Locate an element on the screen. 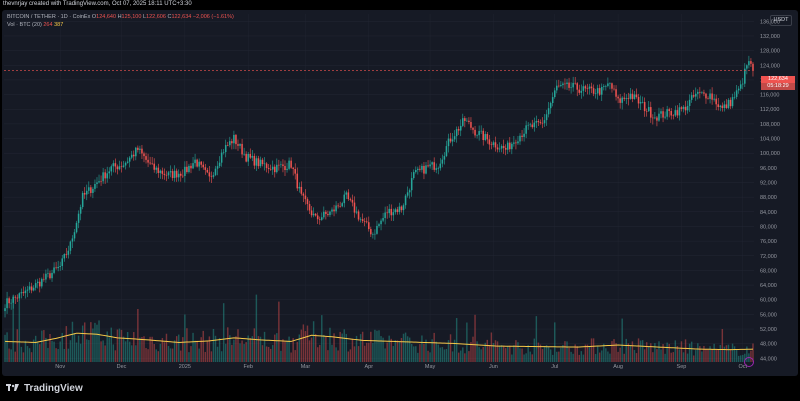 The width and height of the screenshot is (800, 401). ohlc-h-value: 125,100 is located at coordinates (131, 17).